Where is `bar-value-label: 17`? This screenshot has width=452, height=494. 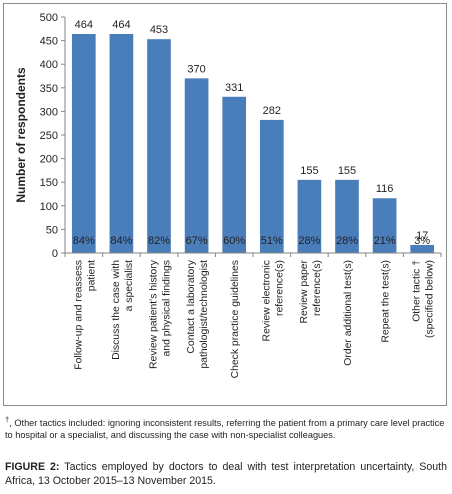 bar-value-label: 17 is located at coordinates (422, 236).